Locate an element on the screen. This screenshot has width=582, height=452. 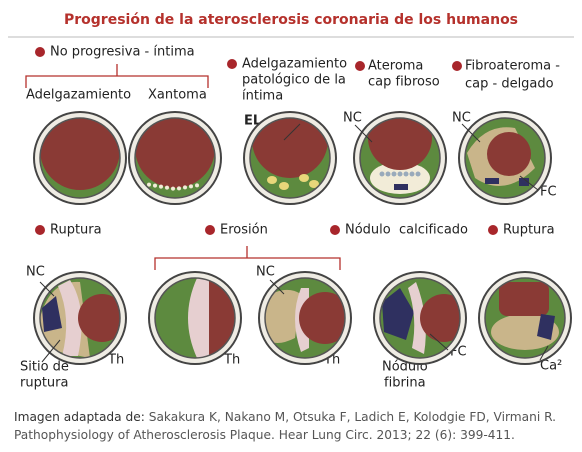
label: Sitio de is located at coordinates (44, 367).